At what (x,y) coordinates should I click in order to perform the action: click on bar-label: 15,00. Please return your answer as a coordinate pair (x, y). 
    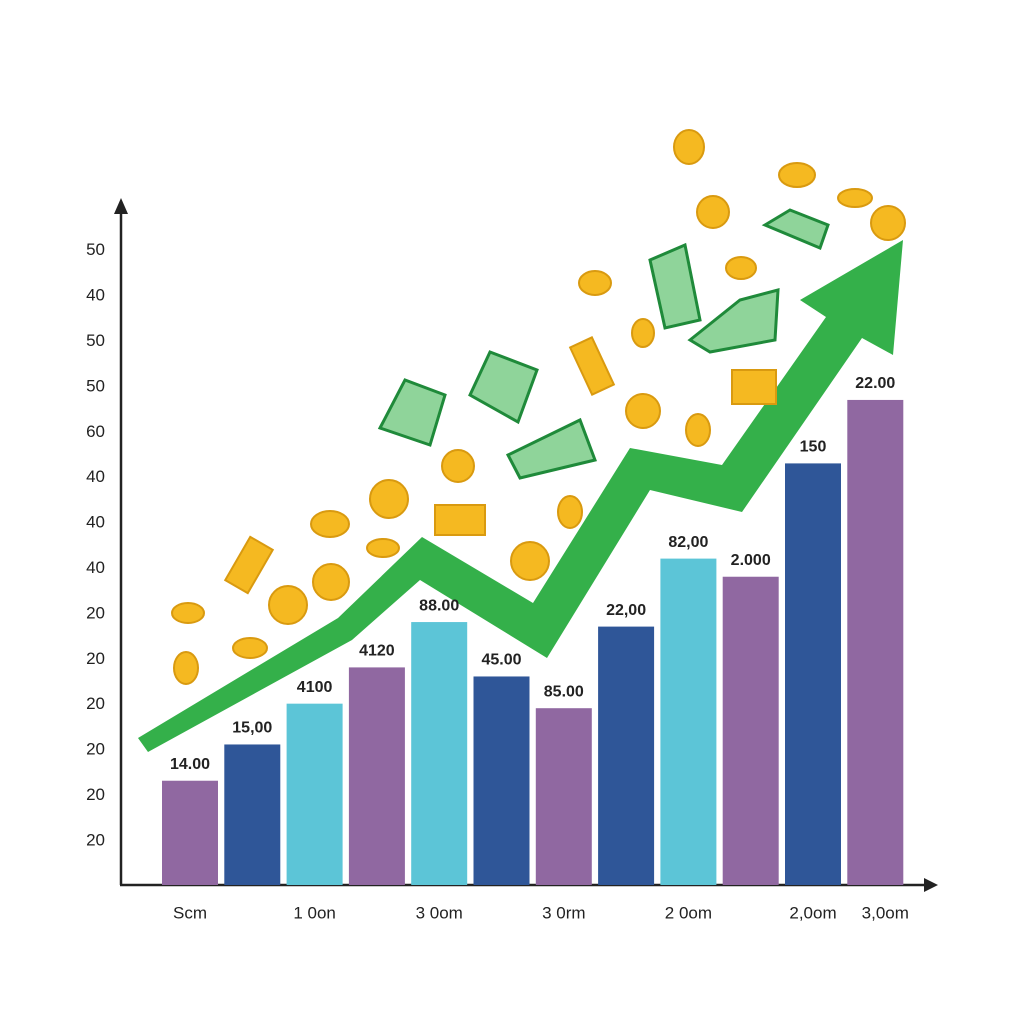
    Looking at the image, I should click on (252, 728).